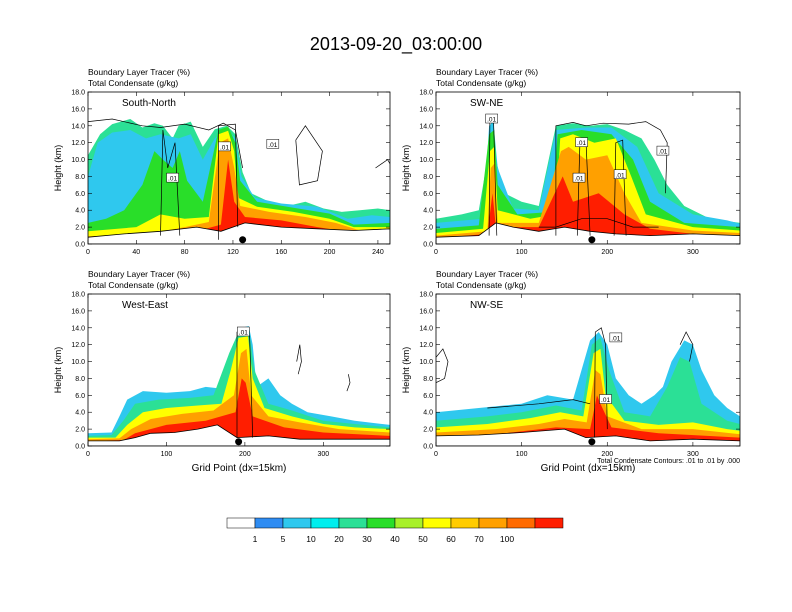 The height and width of the screenshot is (612, 792). Describe the element at coordinates (185, 252) in the screenshot. I see `x-tick-label: 80` at that location.